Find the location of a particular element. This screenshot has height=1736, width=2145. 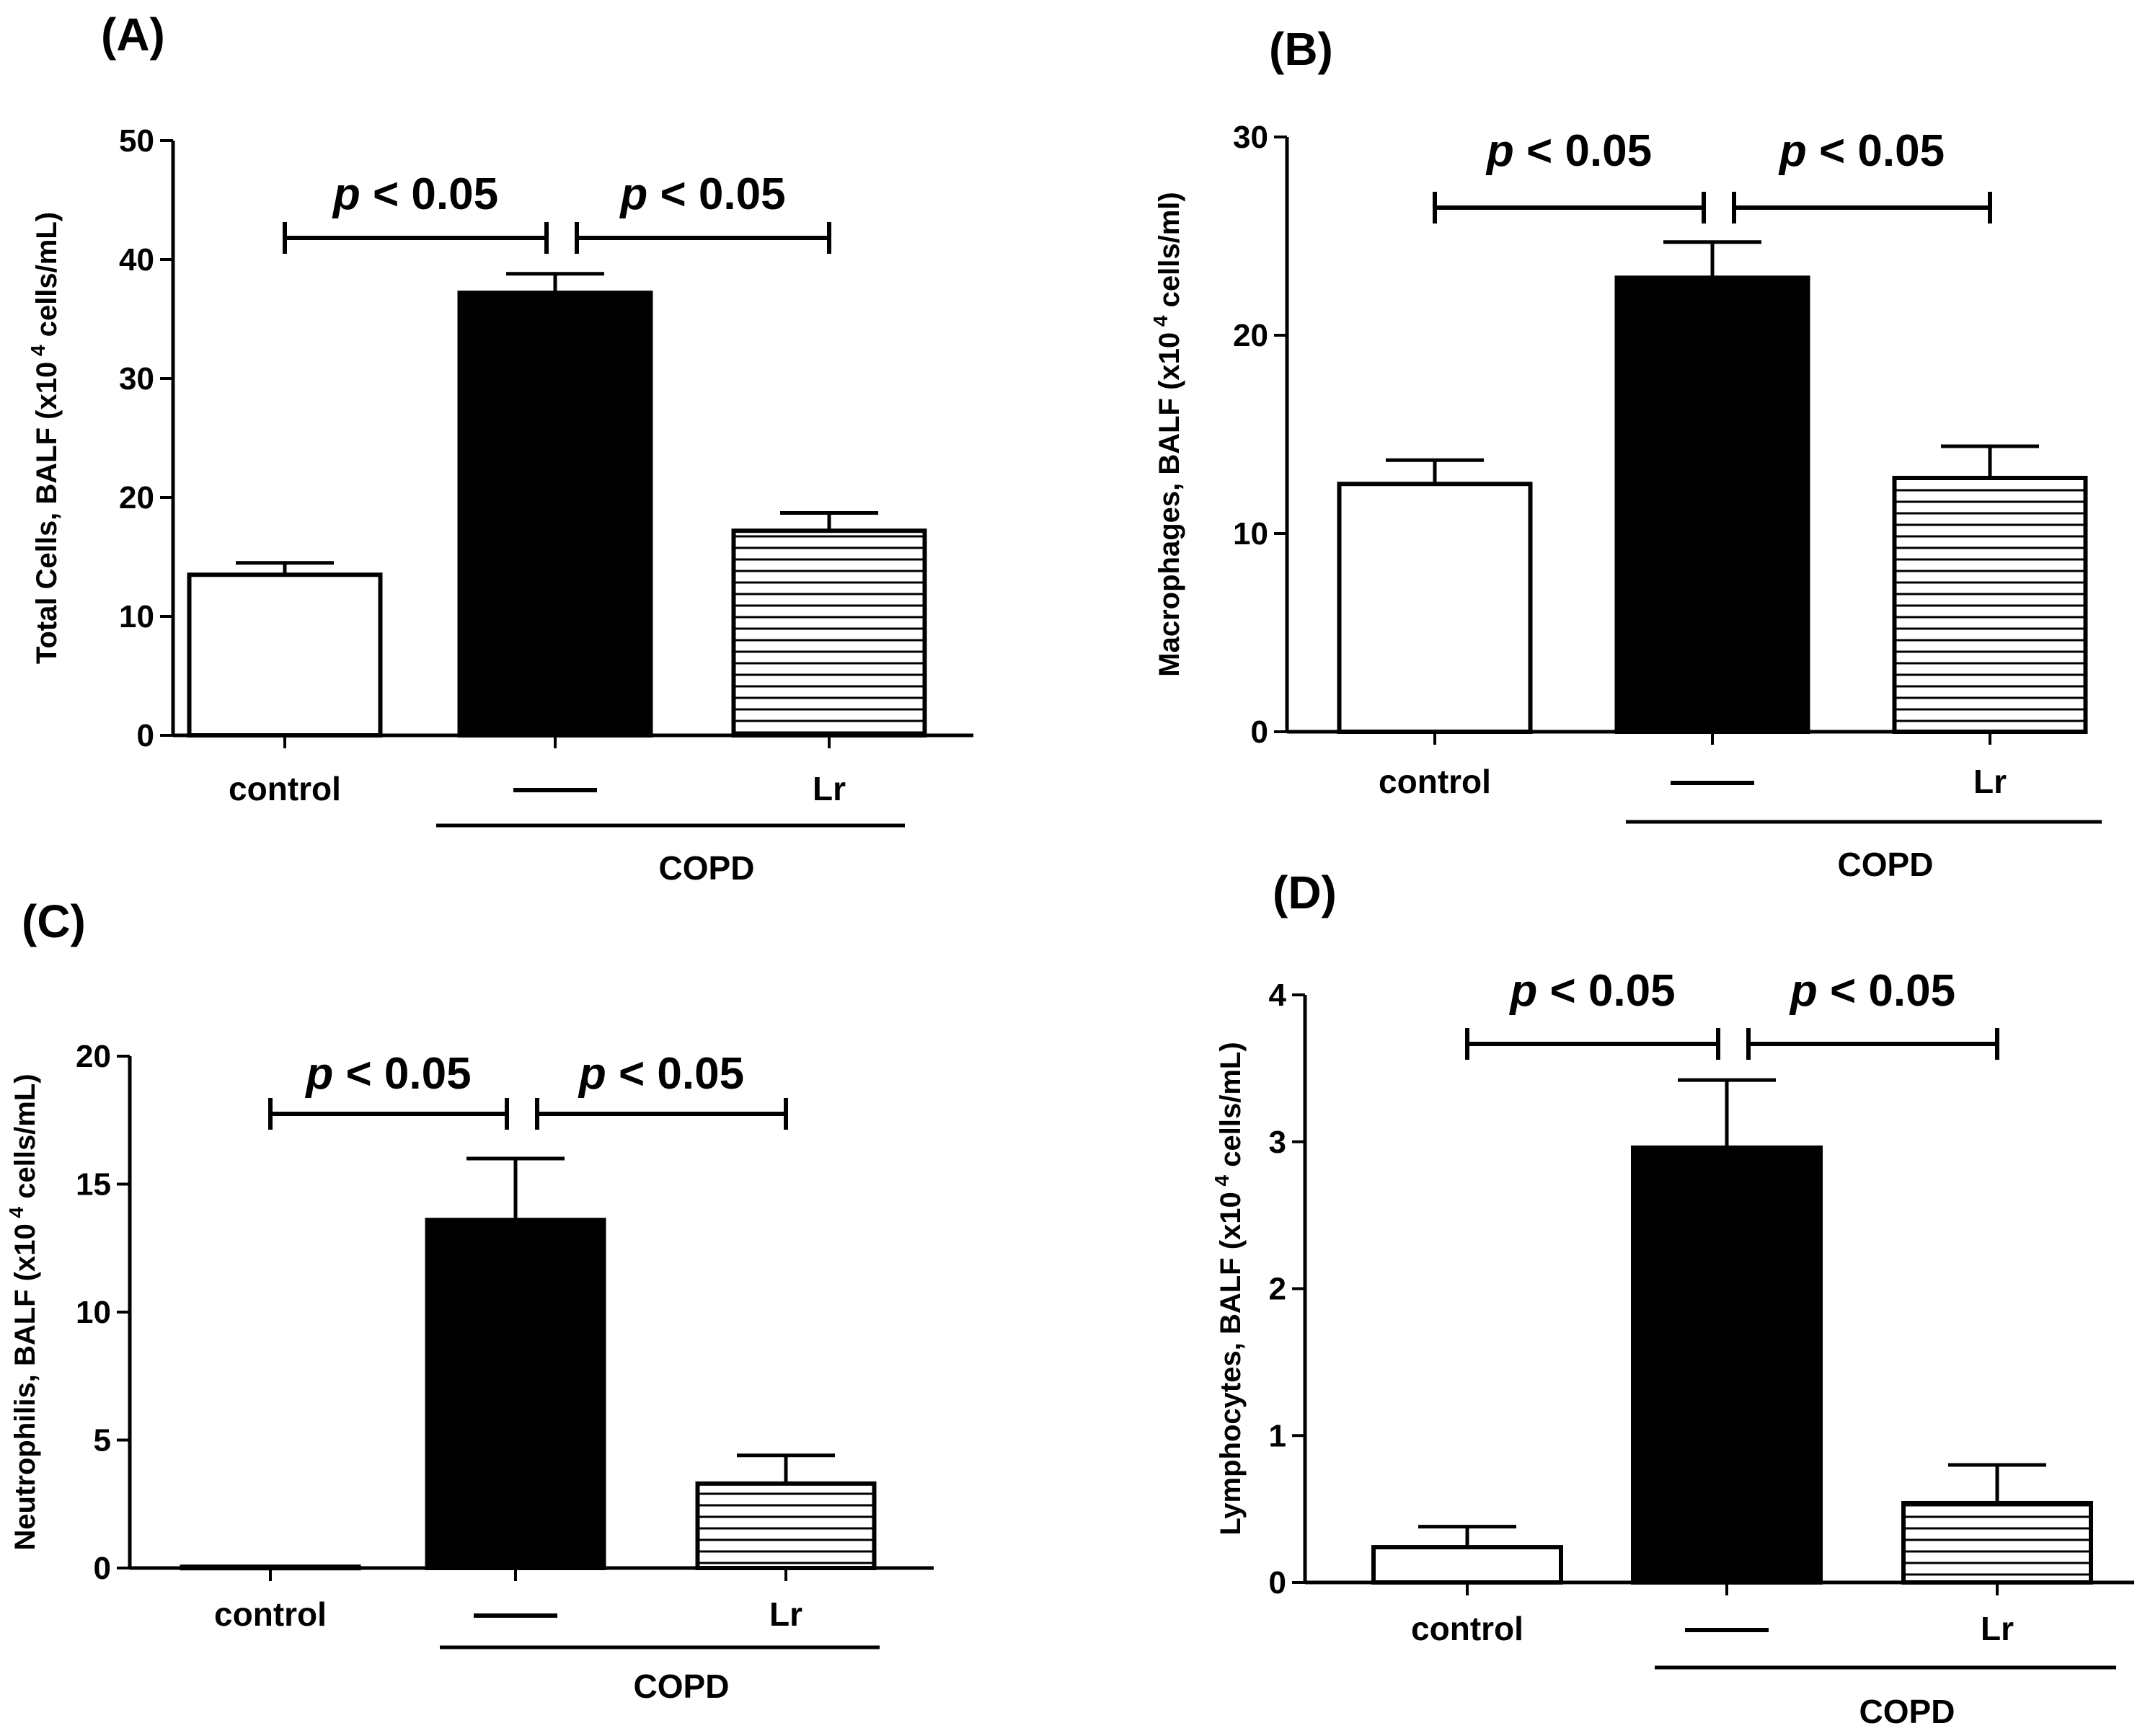

y-axis-label-main: Lymphocytes, BALF (x10 is located at coordinates (1231, 1363).